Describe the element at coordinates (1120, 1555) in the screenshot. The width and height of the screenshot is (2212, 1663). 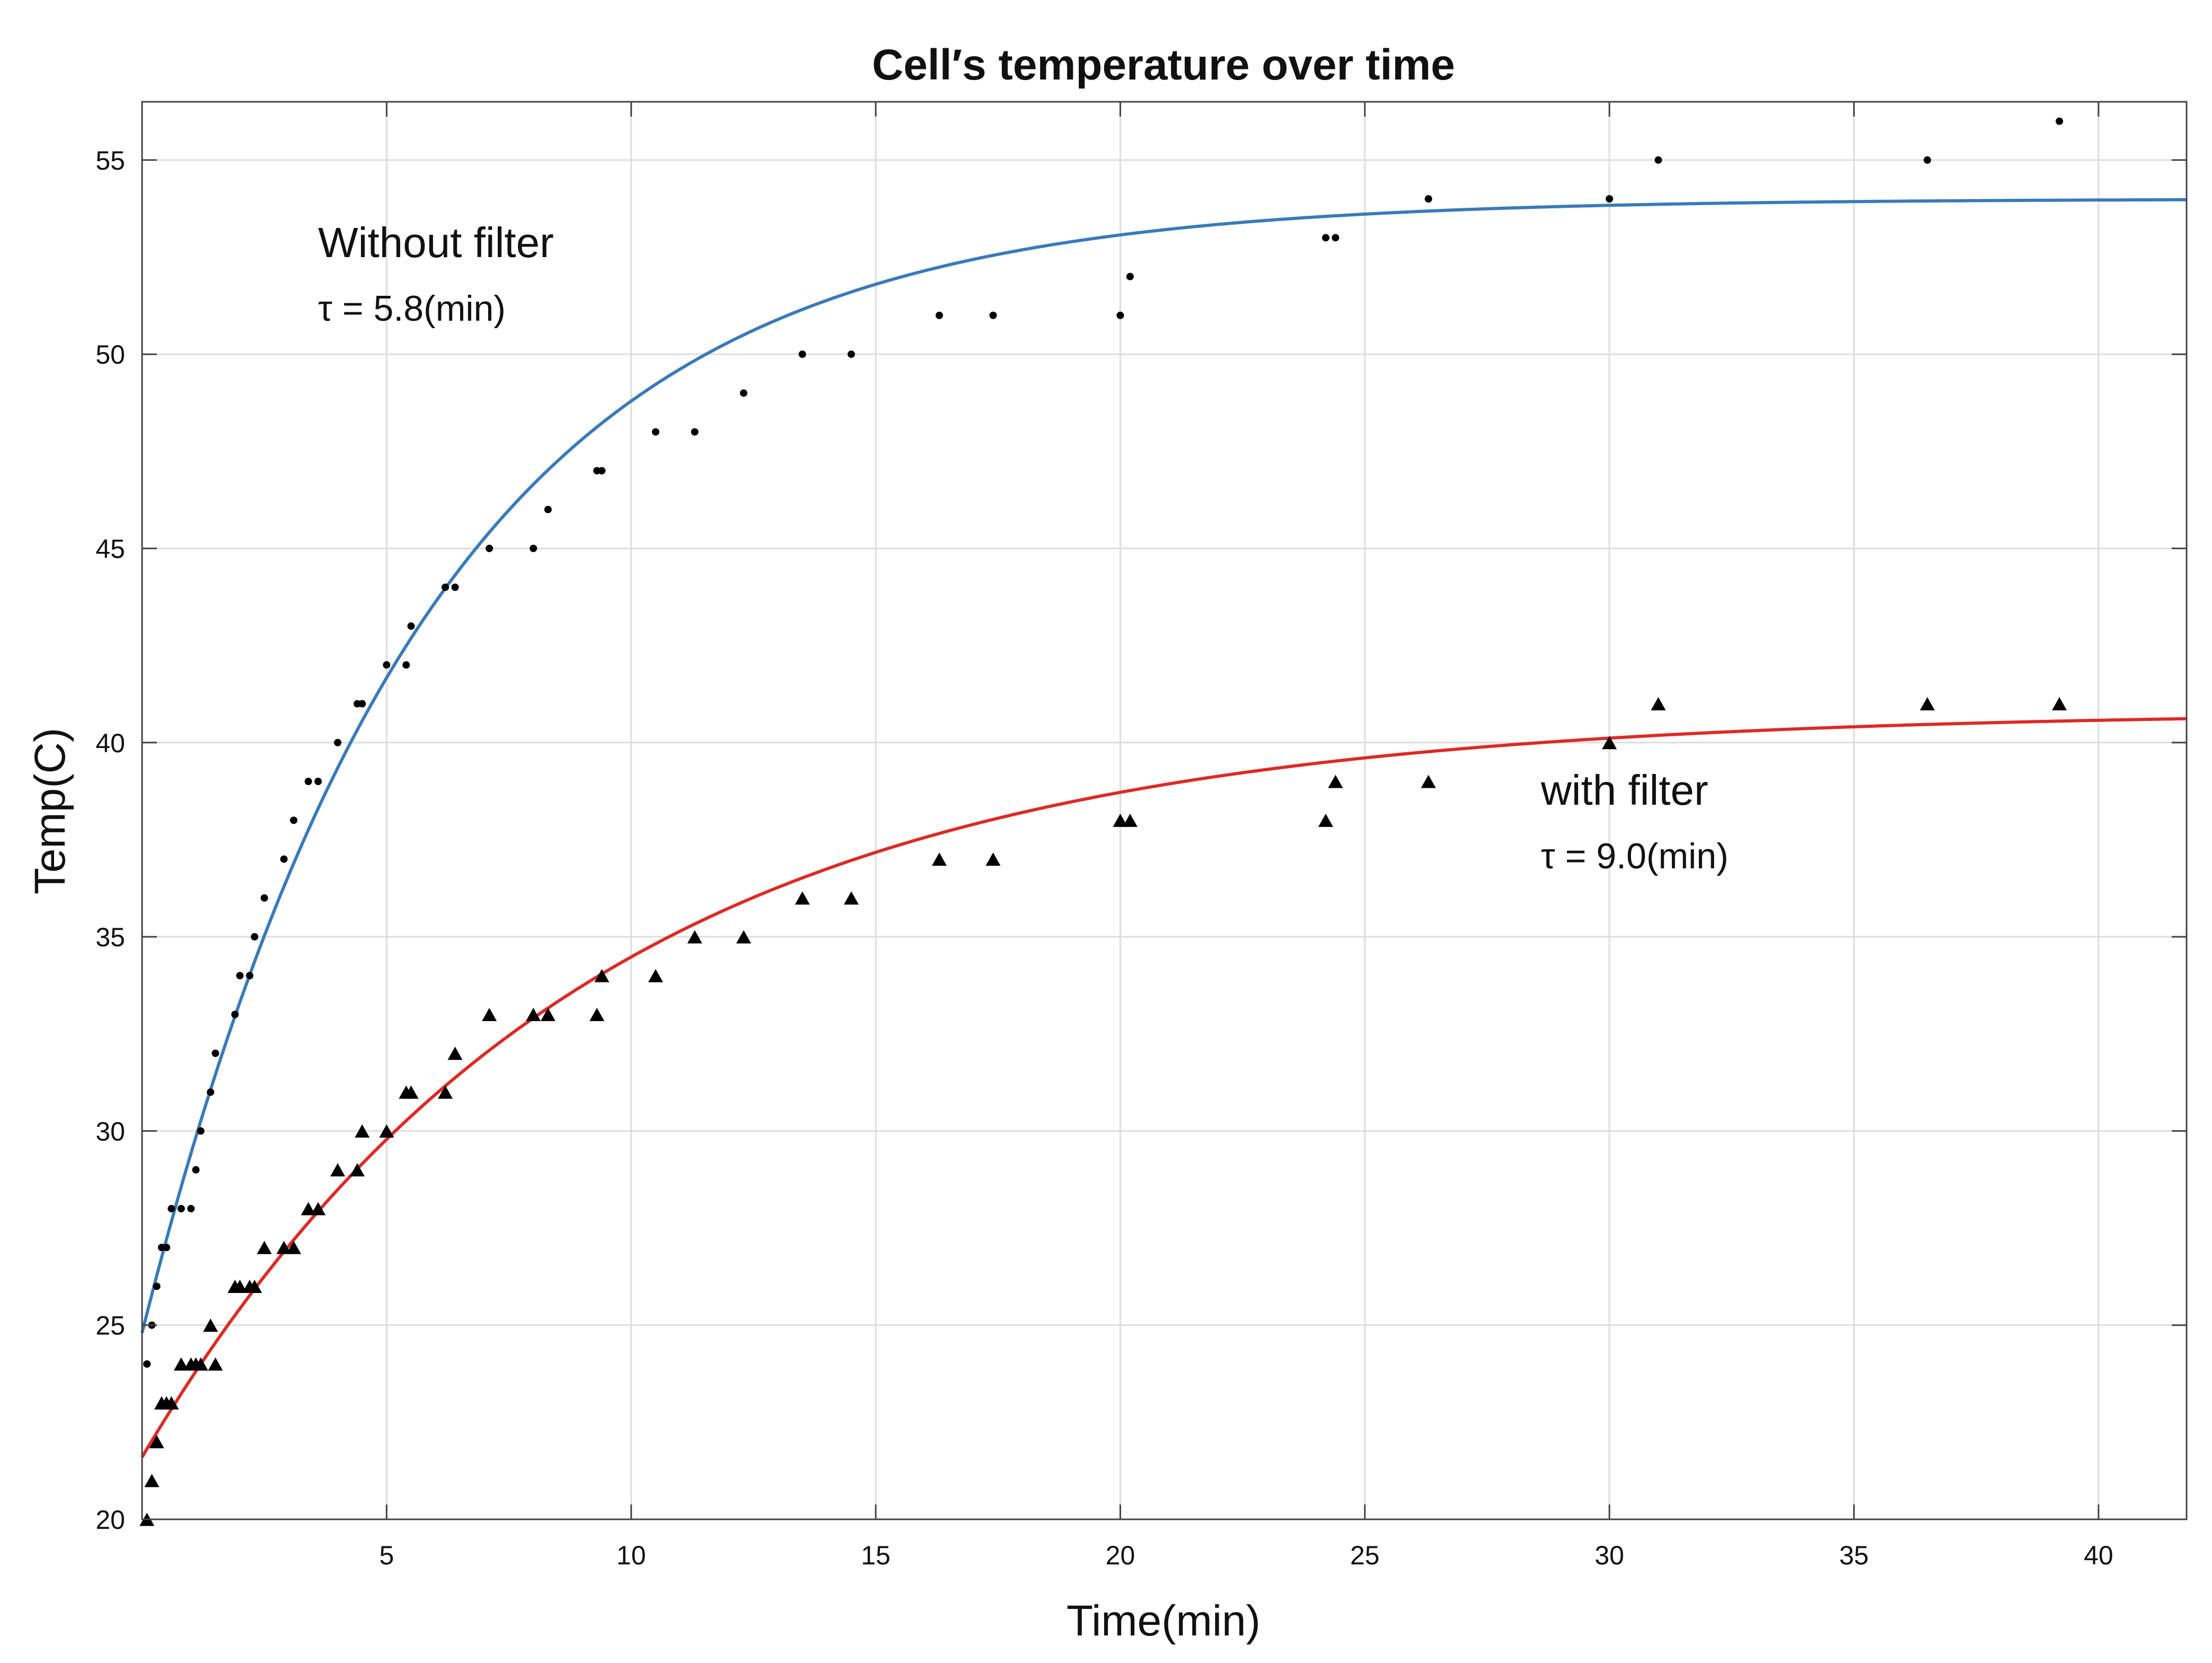
I see `x-tick-label: 20` at that location.